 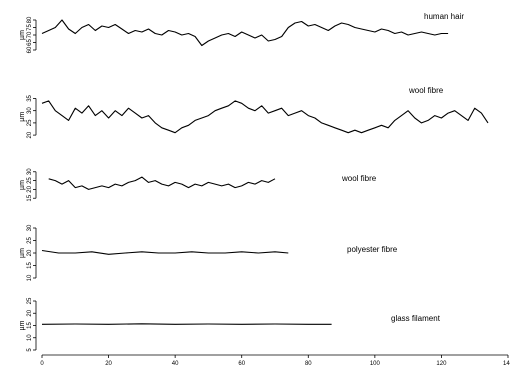 I want to click on x-tick-label: 100, so click(x=375, y=364).